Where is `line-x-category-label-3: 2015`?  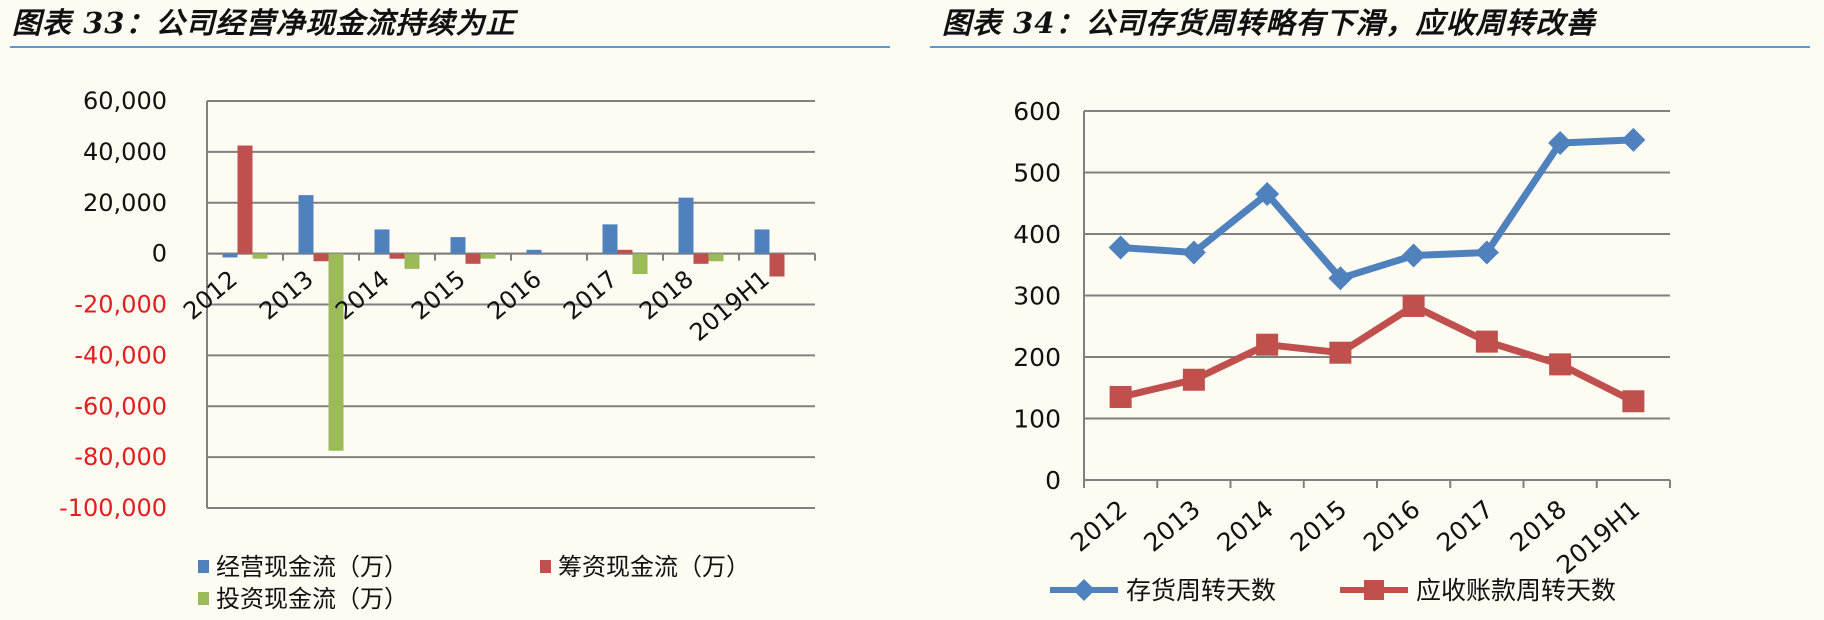
line-x-category-label-3: 2015 is located at coordinates (1318, 525).